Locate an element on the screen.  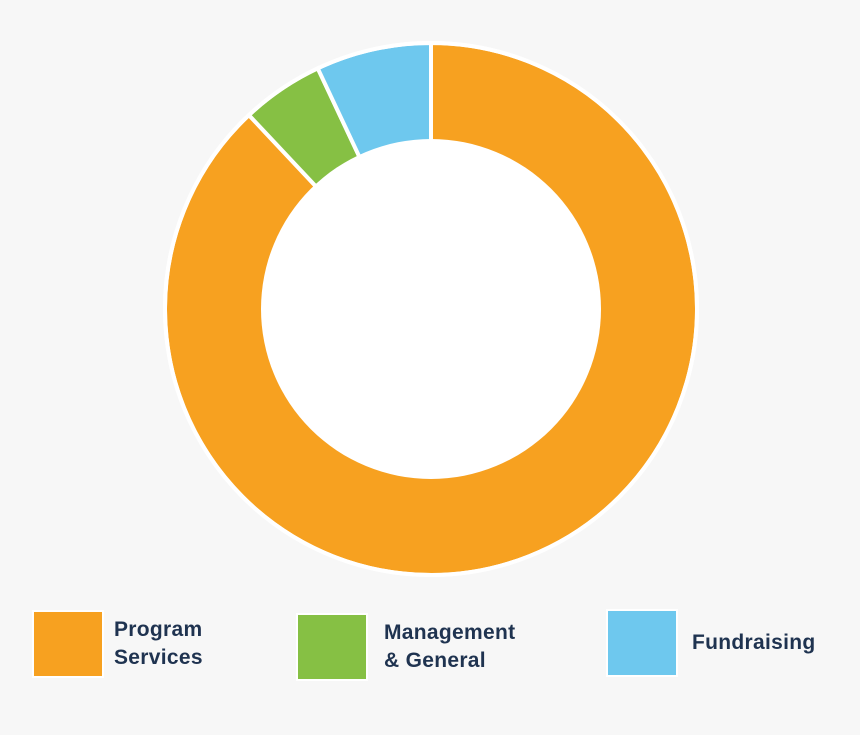
legend-label-line: Fundraising is located at coordinates (754, 642).